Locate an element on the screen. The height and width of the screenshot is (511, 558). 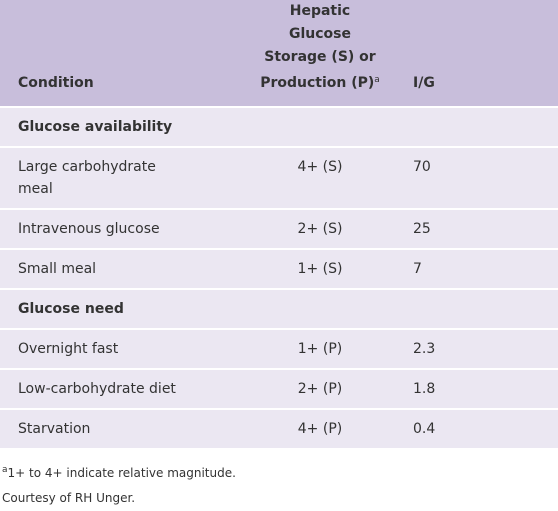
footnote-text: Courtesy of RH Unger. is located at coordinates (69, 498).